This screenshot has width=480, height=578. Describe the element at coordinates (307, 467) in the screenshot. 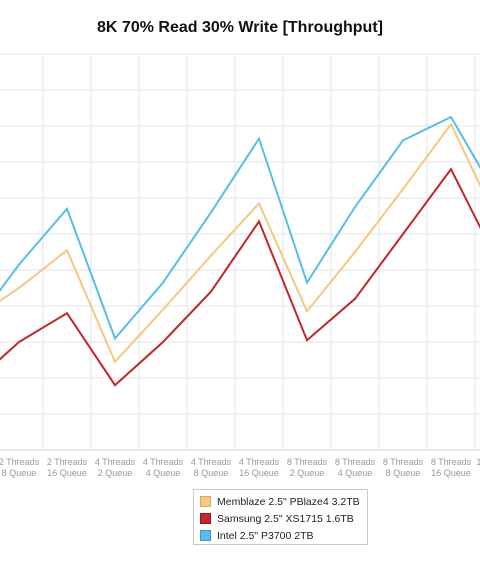

I see `x-tick-label: 8 Threads 2 Queue` at that location.